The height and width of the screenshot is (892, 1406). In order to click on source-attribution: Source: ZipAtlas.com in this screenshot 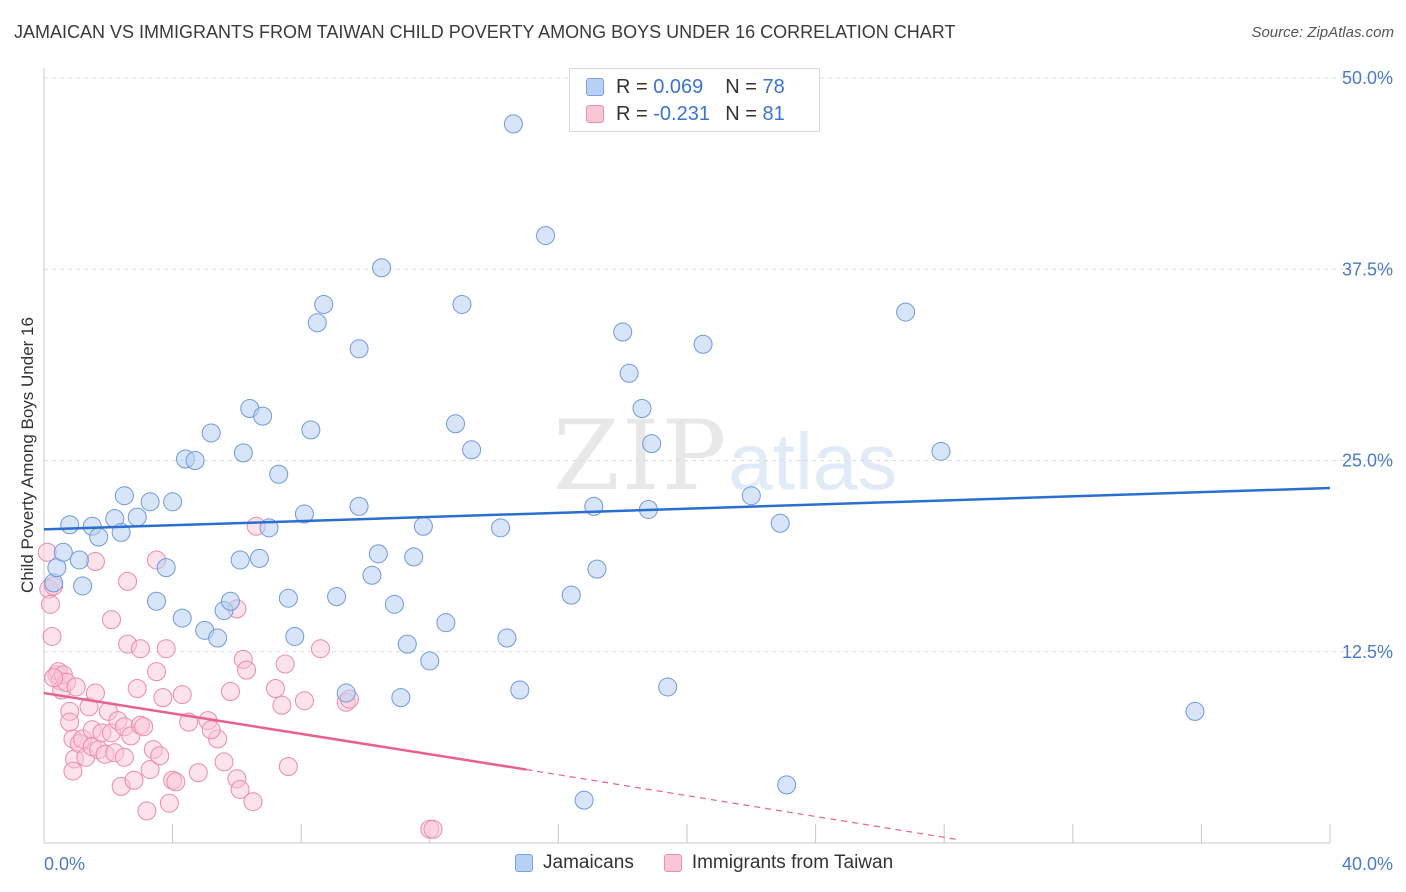, I will do `click(1322, 32)`.